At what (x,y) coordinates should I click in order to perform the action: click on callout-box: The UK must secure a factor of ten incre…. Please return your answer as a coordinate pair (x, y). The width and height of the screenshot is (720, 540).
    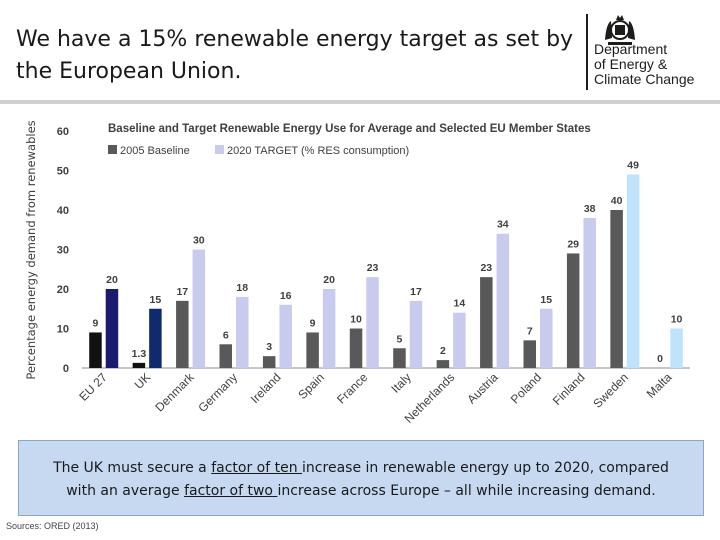
    Looking at the image, I should click on (361, 478).